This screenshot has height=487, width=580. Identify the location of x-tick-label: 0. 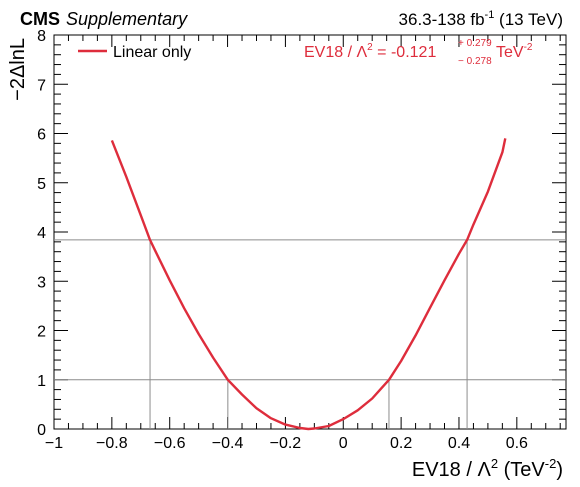
(343, 443).